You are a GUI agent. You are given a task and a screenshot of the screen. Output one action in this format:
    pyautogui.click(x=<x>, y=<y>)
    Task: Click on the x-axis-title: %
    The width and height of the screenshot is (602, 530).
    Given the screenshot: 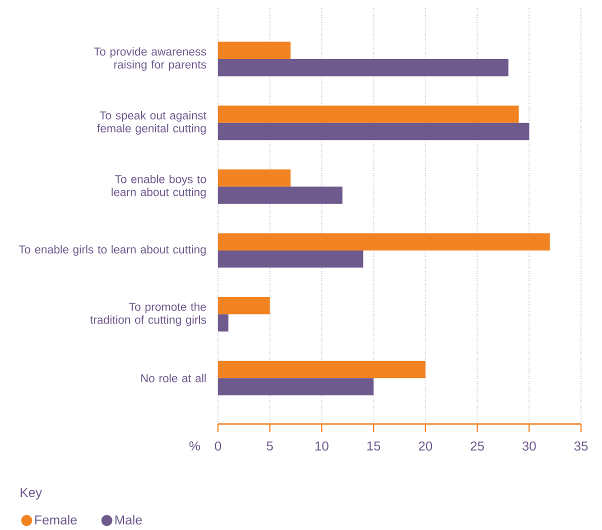 What is the action you would take?
    pyautogui.click(x=194, y=445)
    